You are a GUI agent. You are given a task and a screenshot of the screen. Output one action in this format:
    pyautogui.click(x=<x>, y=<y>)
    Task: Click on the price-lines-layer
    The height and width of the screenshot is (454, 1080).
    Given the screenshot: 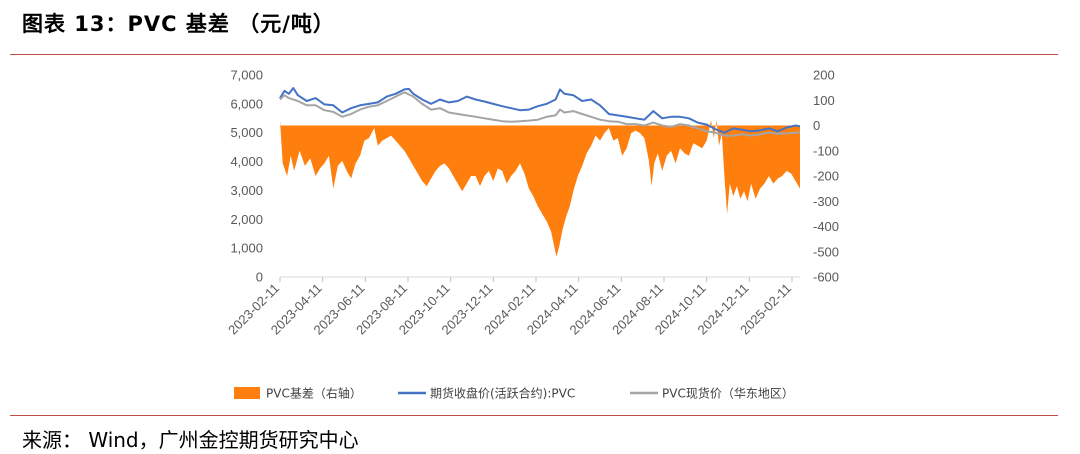 What is the action you would take?
    pyautogui.click(x=540, y=112)
    